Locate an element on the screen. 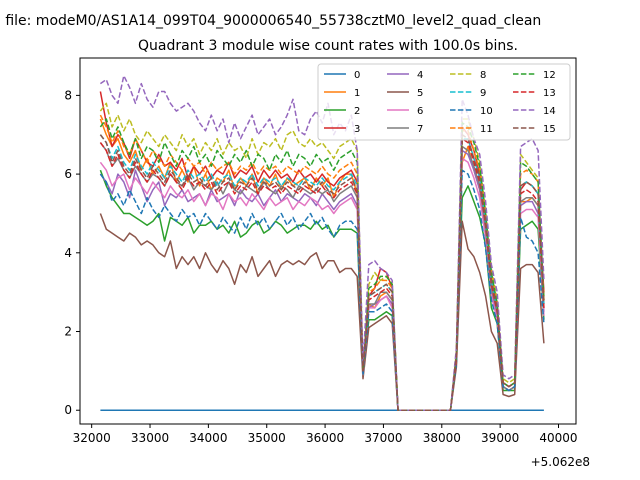  legend-label-3: 3 is located at coordinates (357, 129).